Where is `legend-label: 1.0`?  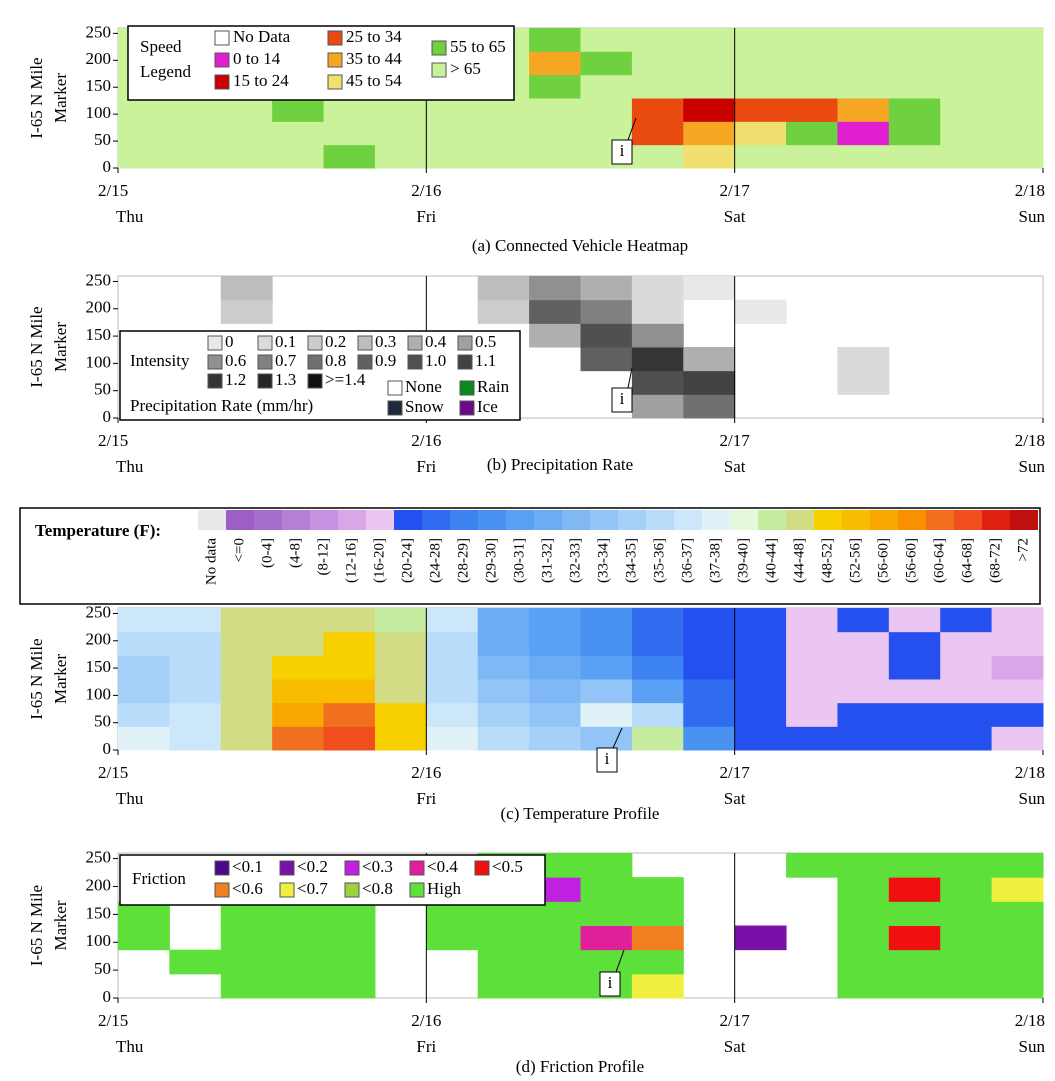
legend-label: 1.0 is located at coordinates (435, 360).